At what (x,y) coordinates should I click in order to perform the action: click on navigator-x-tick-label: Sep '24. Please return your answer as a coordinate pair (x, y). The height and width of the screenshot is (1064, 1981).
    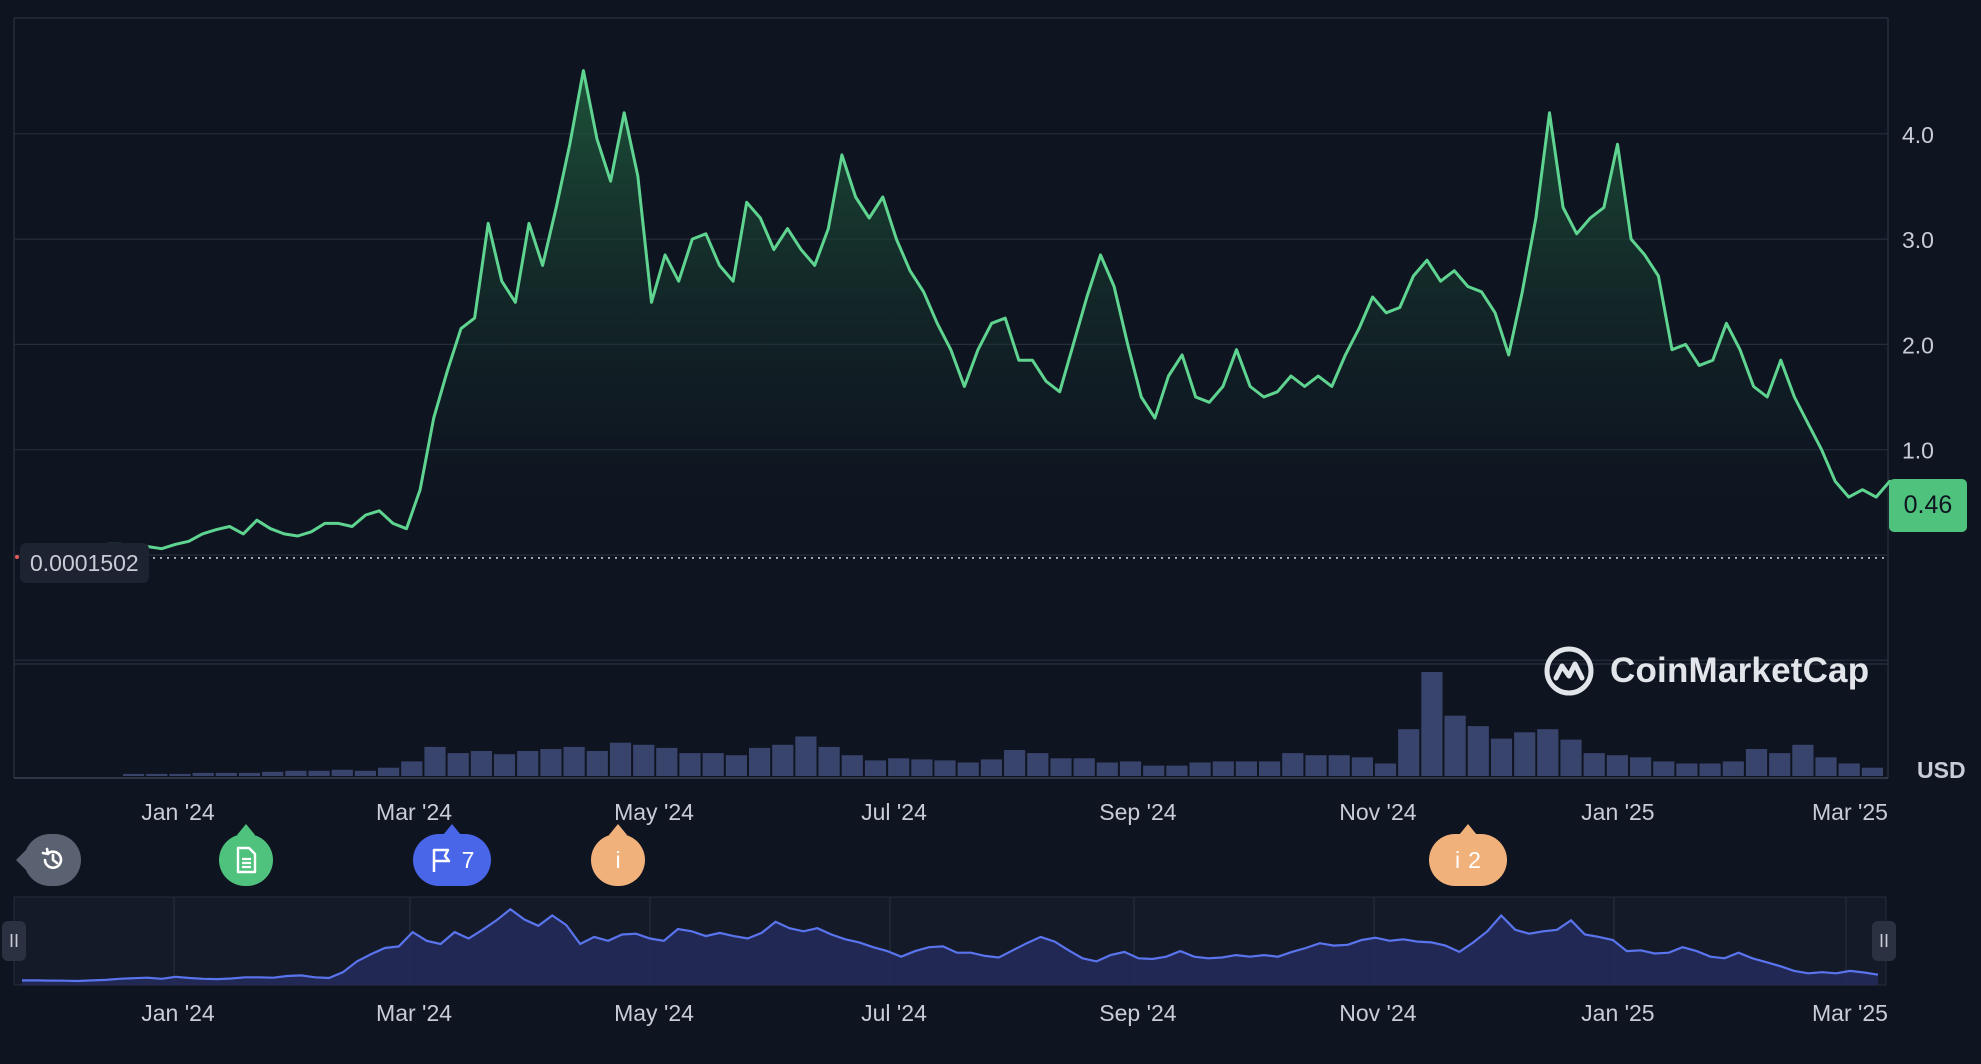
    Looking at the image, I should click on (1137, 1013).